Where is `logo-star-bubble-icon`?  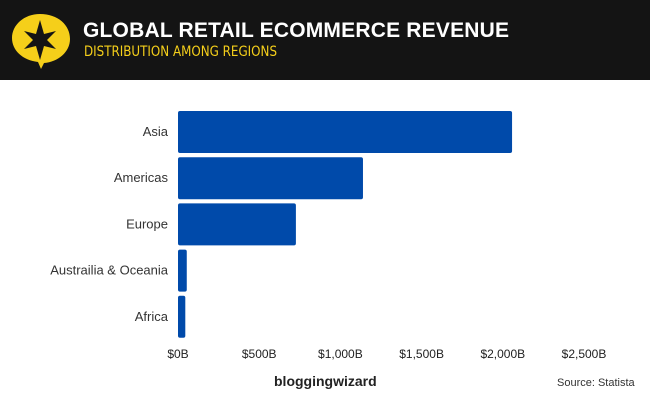
logo-star-bubble-icon is located at coordinates (41, 41).